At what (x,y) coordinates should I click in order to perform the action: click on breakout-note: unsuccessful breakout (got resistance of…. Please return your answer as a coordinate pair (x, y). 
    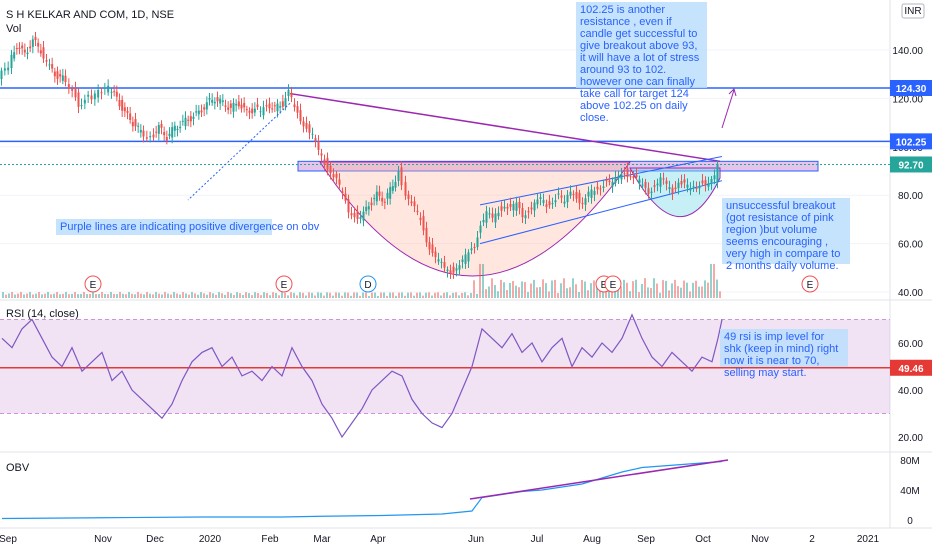
    Looking at the image, I should click on (786, 235).